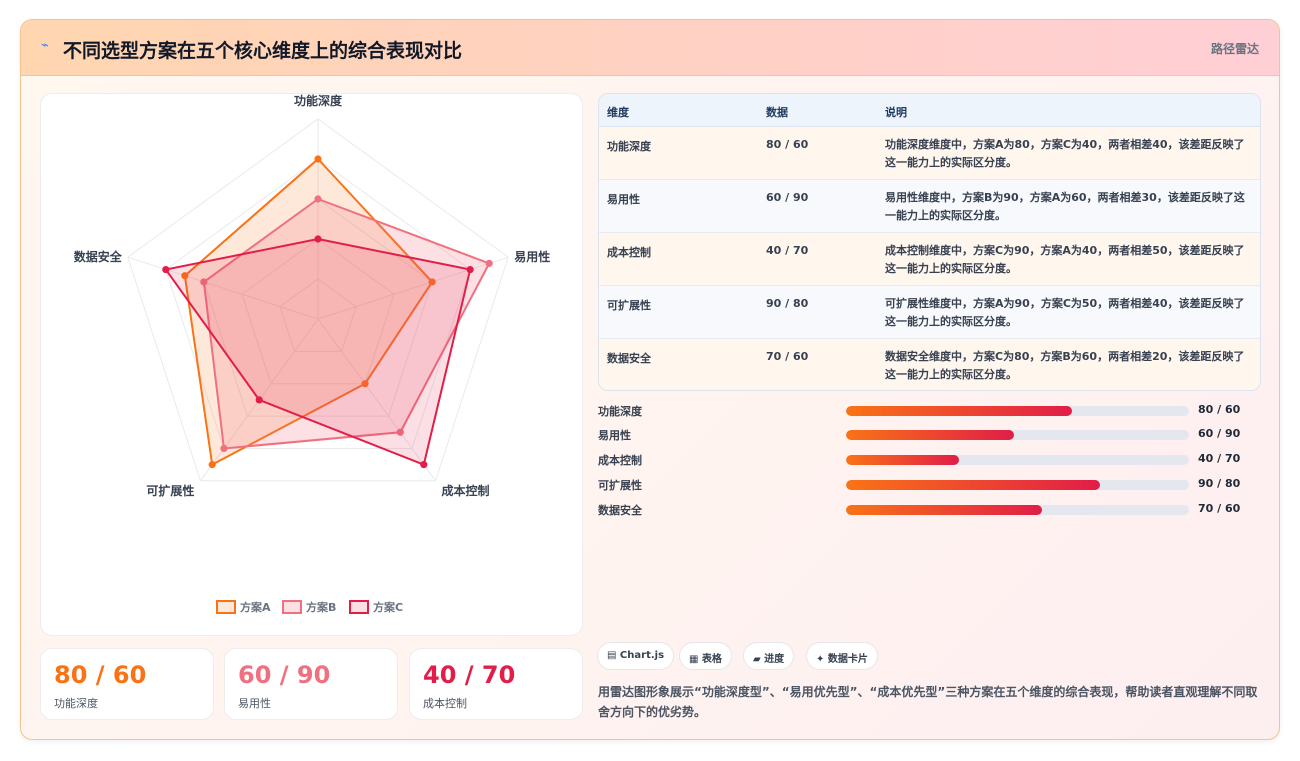  What do you see at coordinates (321, 607) in the screenshot?
I see `legend-label: 方案B` at bounding box center [321, 607].